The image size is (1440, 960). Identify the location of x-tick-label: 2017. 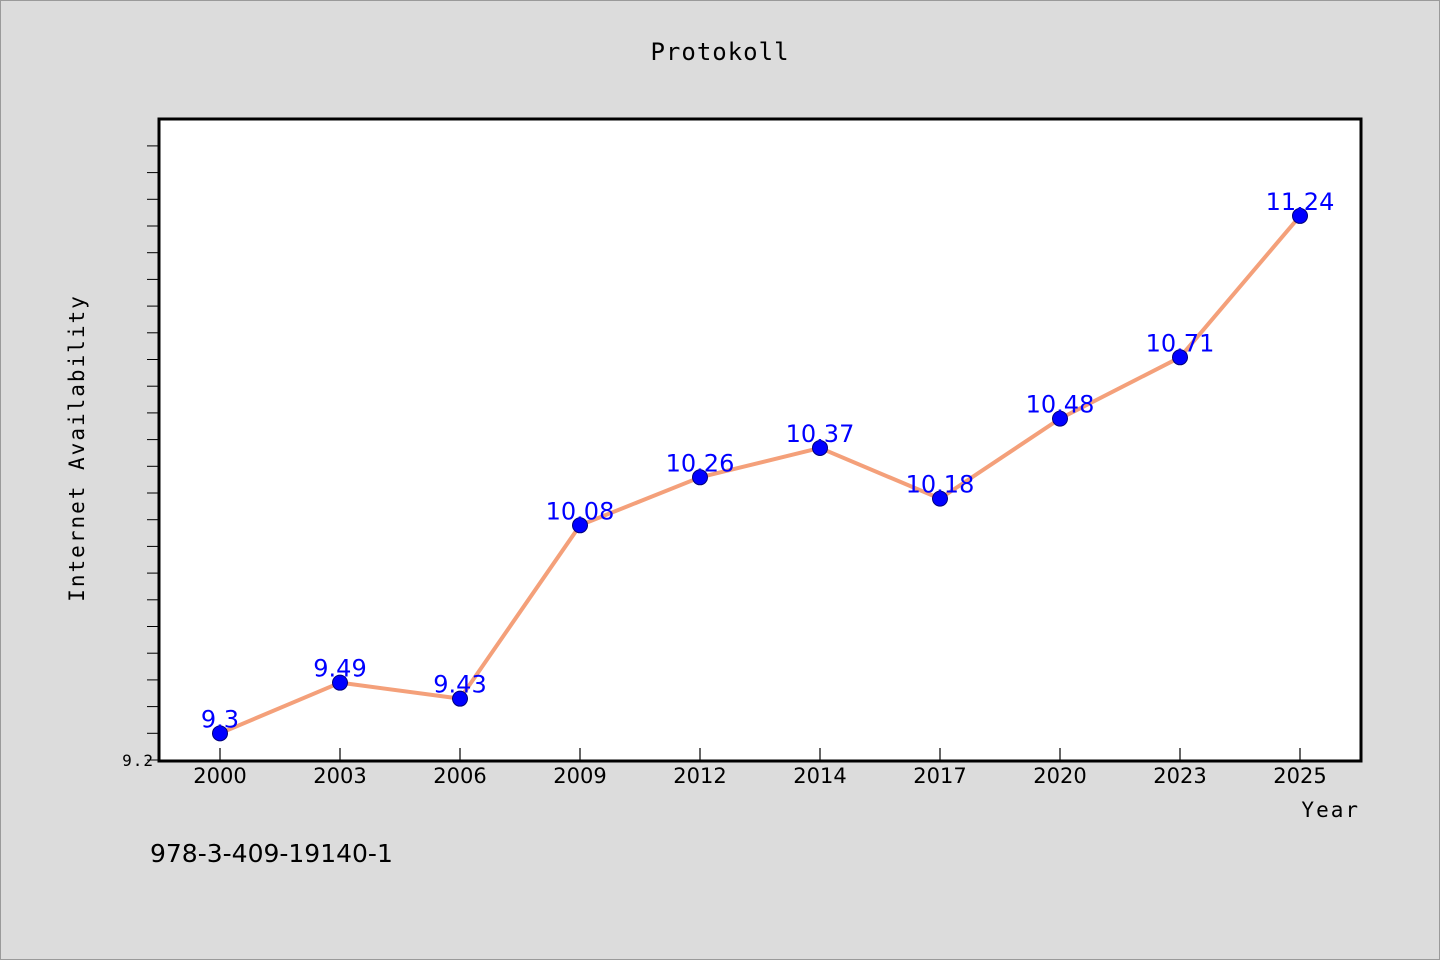
(939, 776).